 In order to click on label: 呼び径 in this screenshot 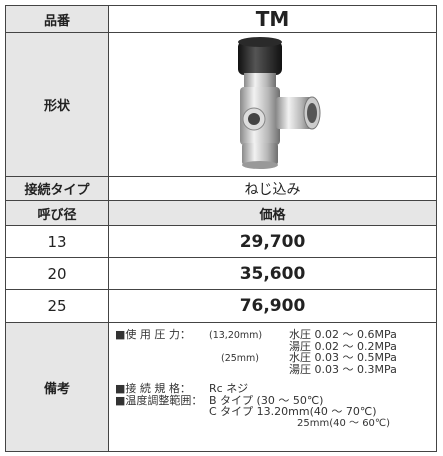, I will do `click(57, 213)`.